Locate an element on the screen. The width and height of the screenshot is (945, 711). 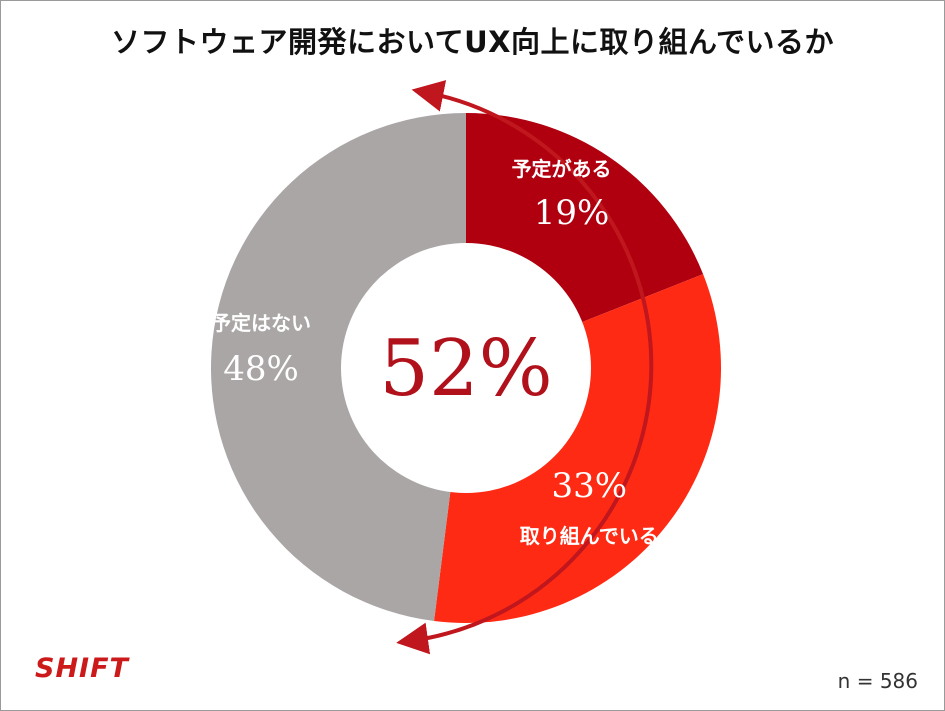
chart-title: ソフトウェア開発においてUX向上に取り組んでいるか is located at coordinates (472, 42).